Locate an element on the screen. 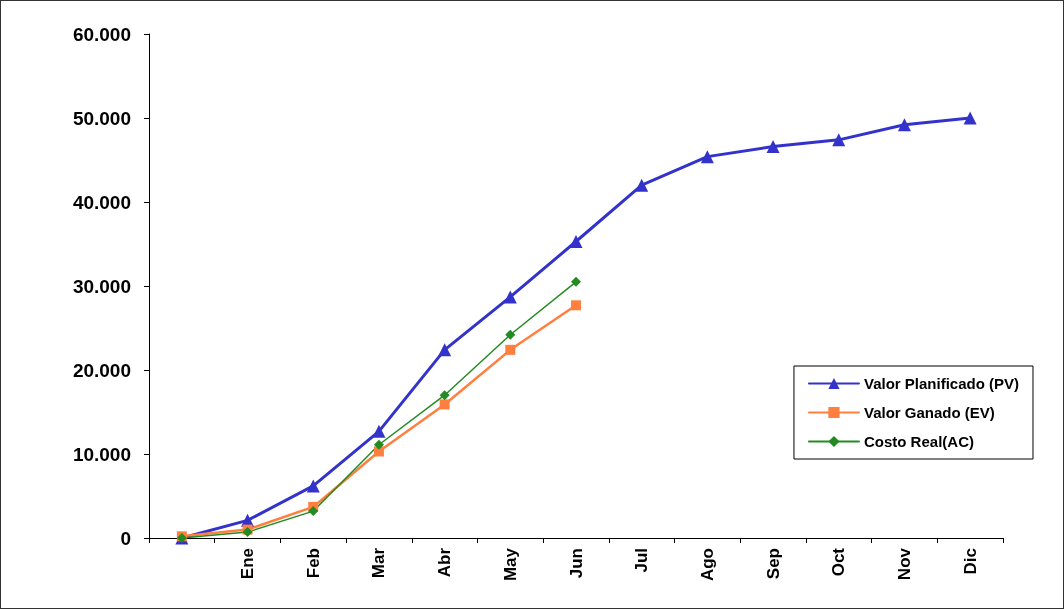  y-tick-label: 40.000 is located at coordinates (101, 202).